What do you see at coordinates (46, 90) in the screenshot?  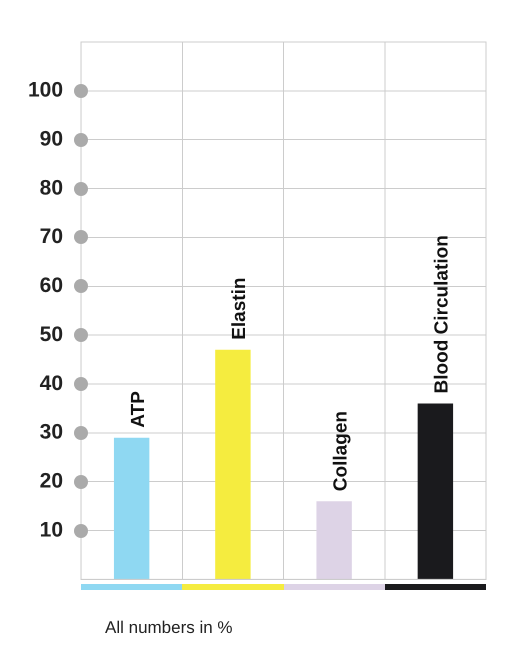 I see `y-tick-label: 100` at bounding box center [46, 90].